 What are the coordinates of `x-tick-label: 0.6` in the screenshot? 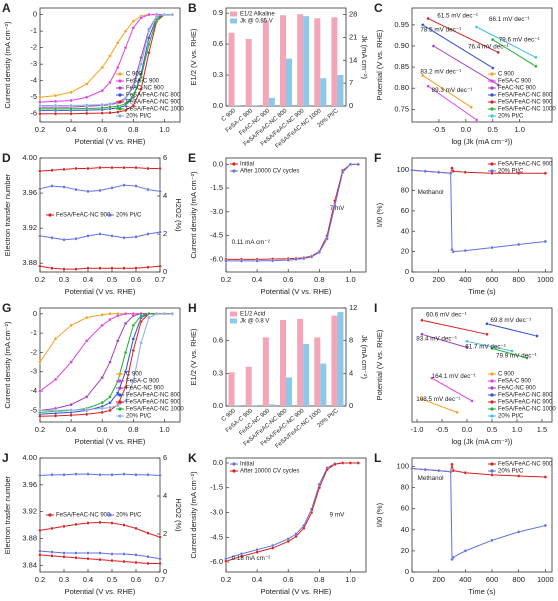 It's located at (288, 279).